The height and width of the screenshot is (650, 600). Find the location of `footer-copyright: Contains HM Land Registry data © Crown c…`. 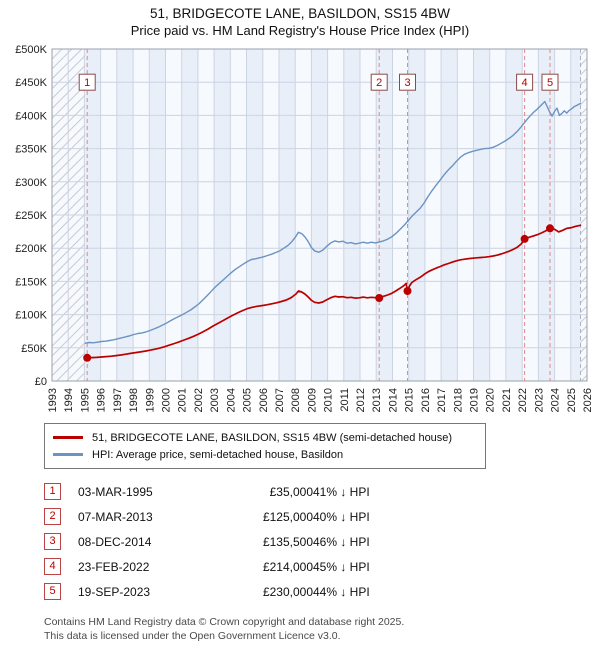

footer-copyright: Contains HM Land Registry data © Crown c… is located at coordinates (224, 622).